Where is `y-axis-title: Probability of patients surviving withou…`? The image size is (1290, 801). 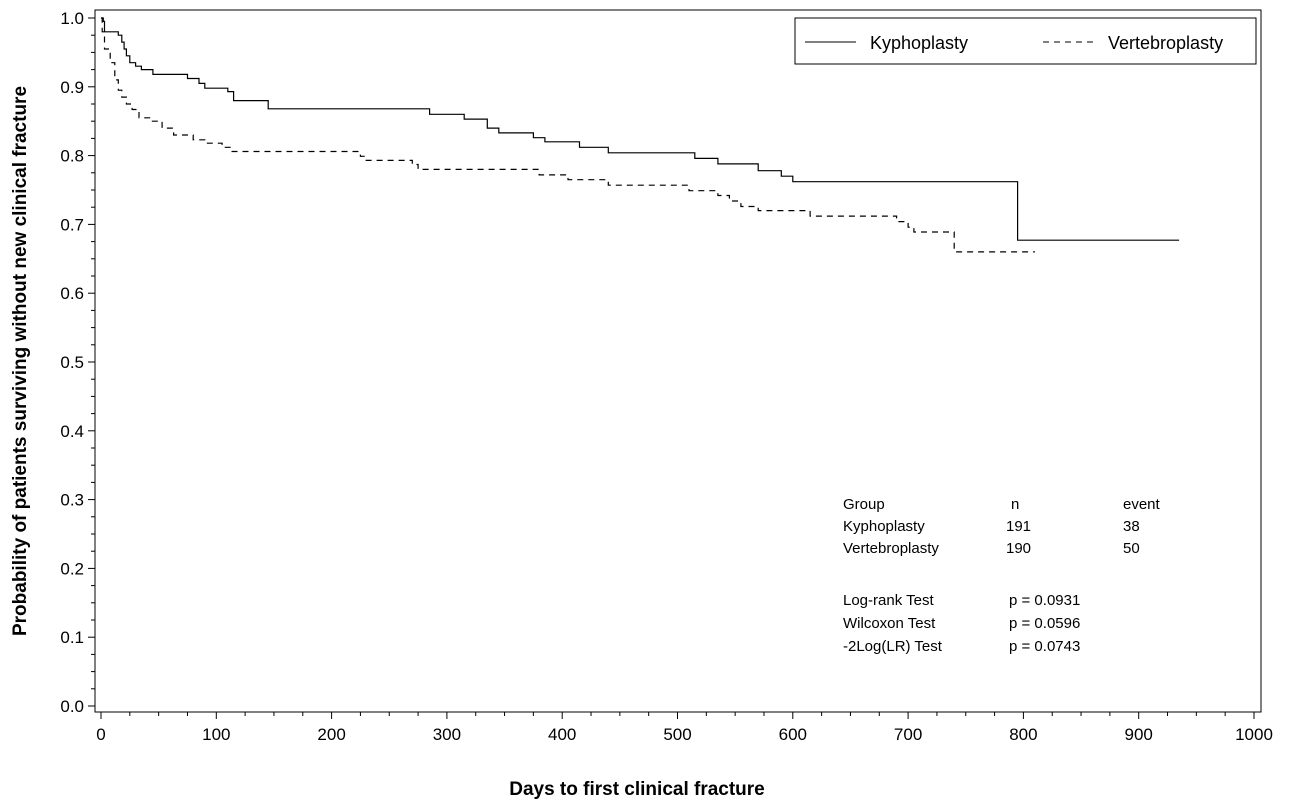
y-axis-title: Probability of patients surviving withou… is located at coordinates (20, 361).